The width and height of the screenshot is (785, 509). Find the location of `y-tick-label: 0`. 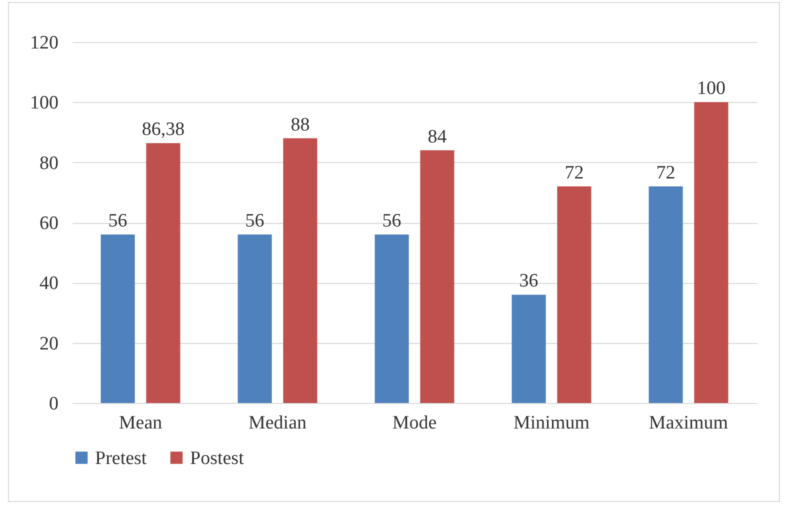

y-tick-label: 0 is located at coordinates (53, 404).